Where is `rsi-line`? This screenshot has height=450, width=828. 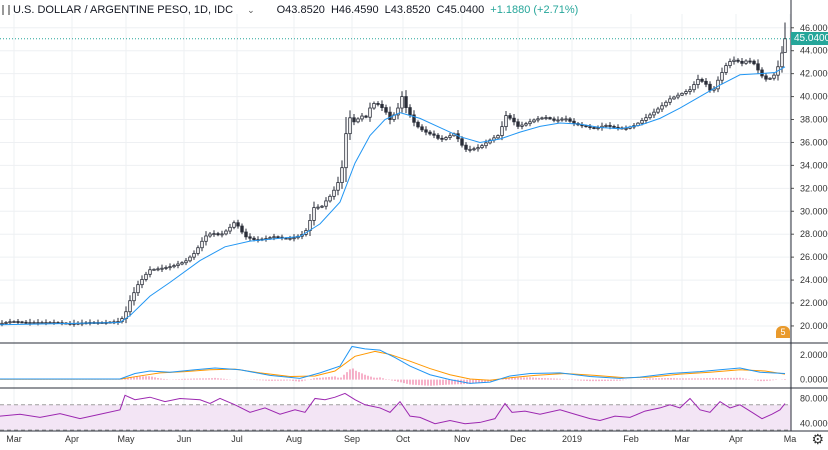 rsi-line is located at coordinates (393, 408).